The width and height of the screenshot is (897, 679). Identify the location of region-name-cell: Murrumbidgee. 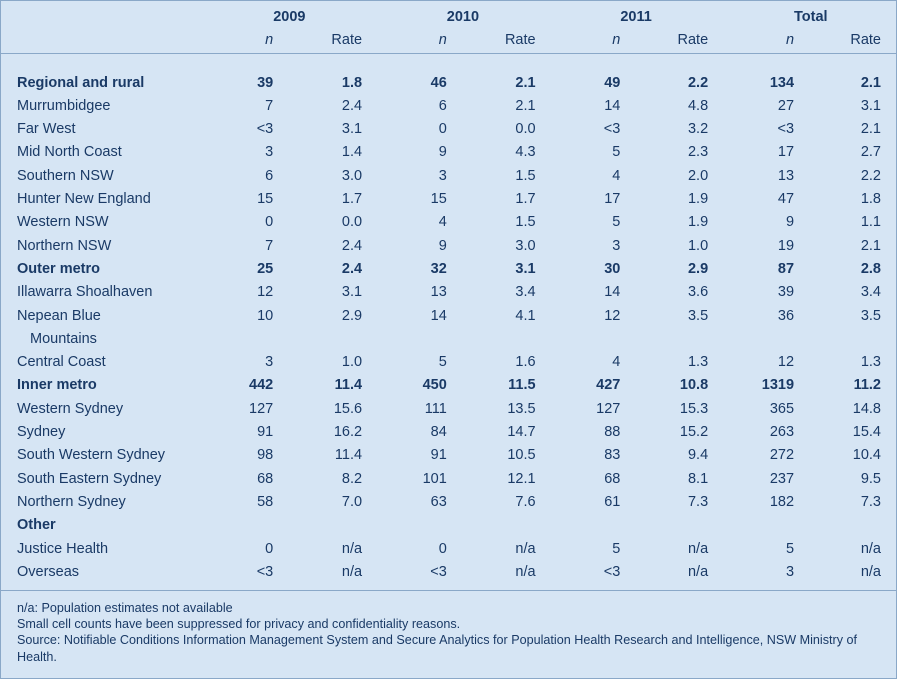
(64, 105).